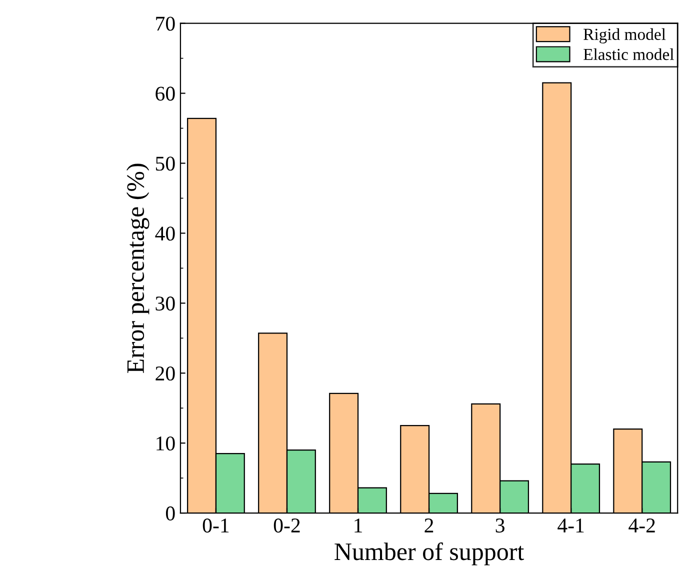  I want to click on y-tick-label: 70, so click(165, 23).